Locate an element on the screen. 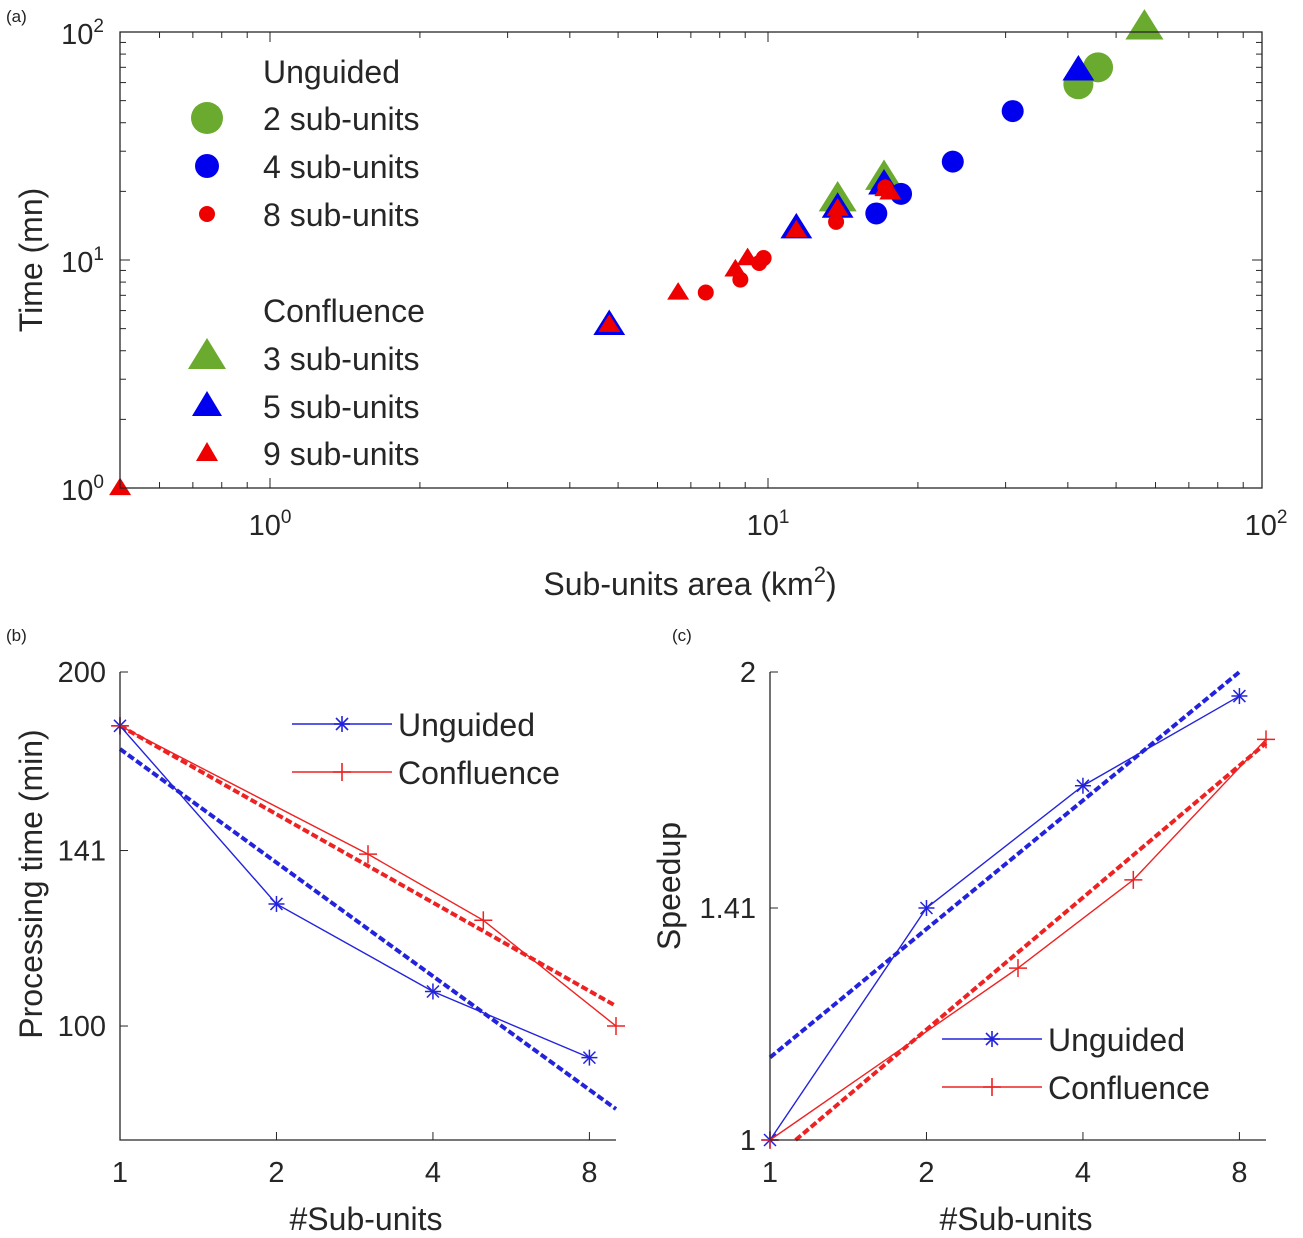  panel-c-x-axis-label: #Sub-units is located at coordinates (1016, 1219).